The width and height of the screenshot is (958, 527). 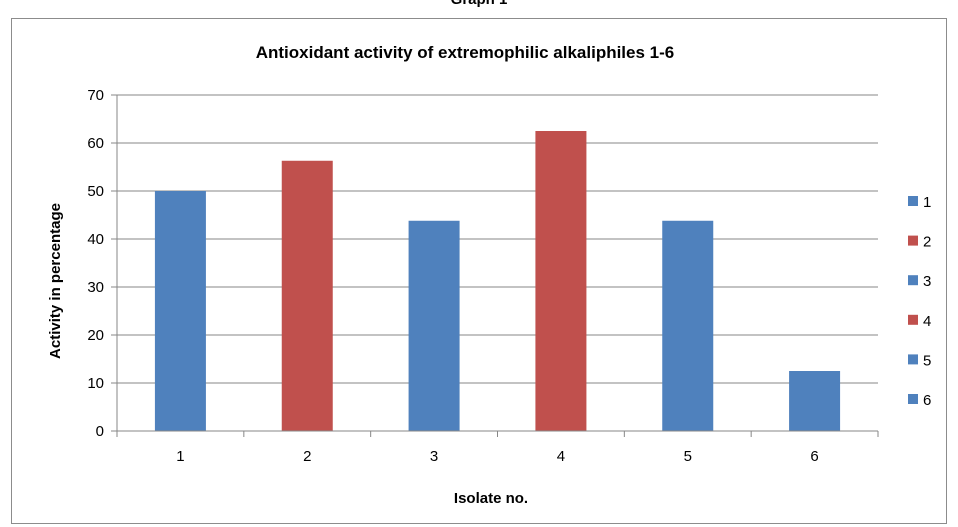 I want to click on legend-label: 4, so click(x=927, y=321).